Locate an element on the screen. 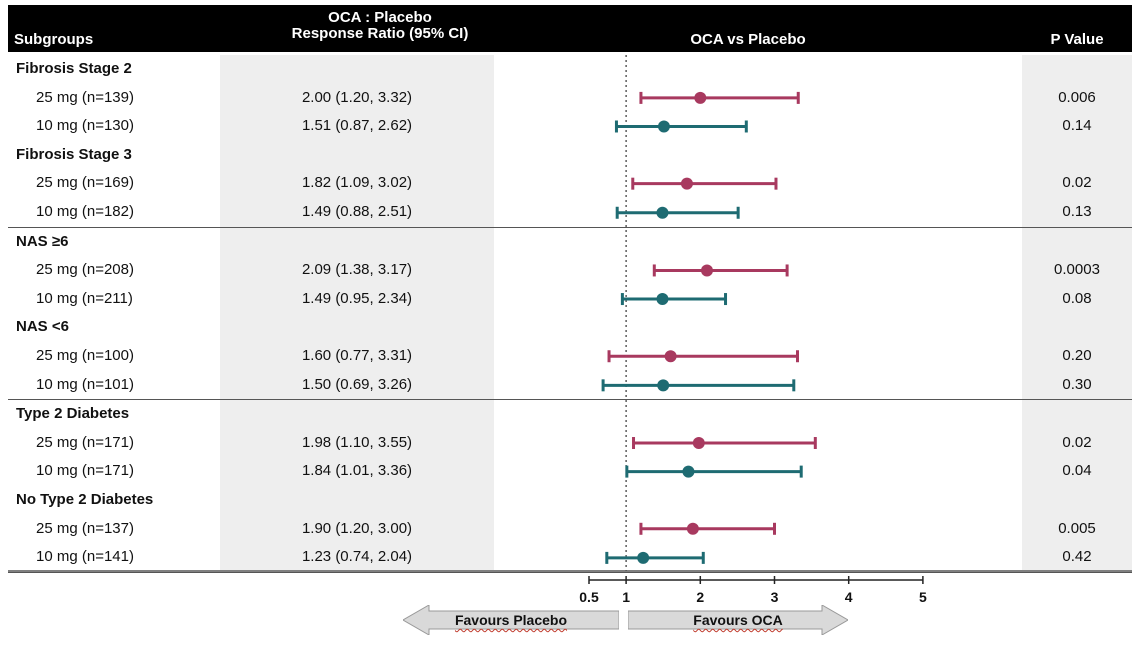 The height and width of the screenshot is (645, 1139). group-label: Fibrosis Stage 3 is located at coordinates (74, 154).